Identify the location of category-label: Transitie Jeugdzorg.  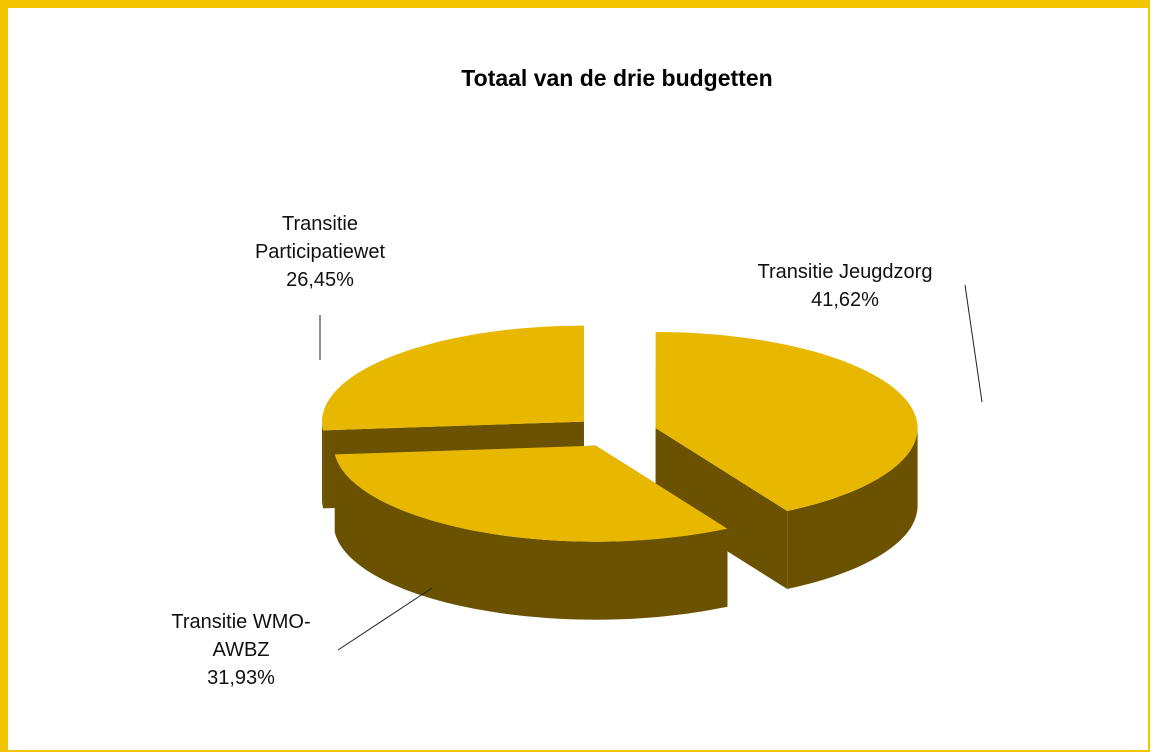
(845, 272).